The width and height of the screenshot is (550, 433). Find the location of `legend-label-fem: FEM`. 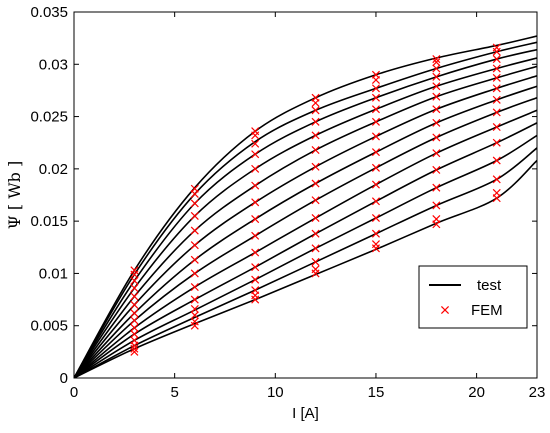

legend-label-fem: FEM is located at coordinates (487, 310).